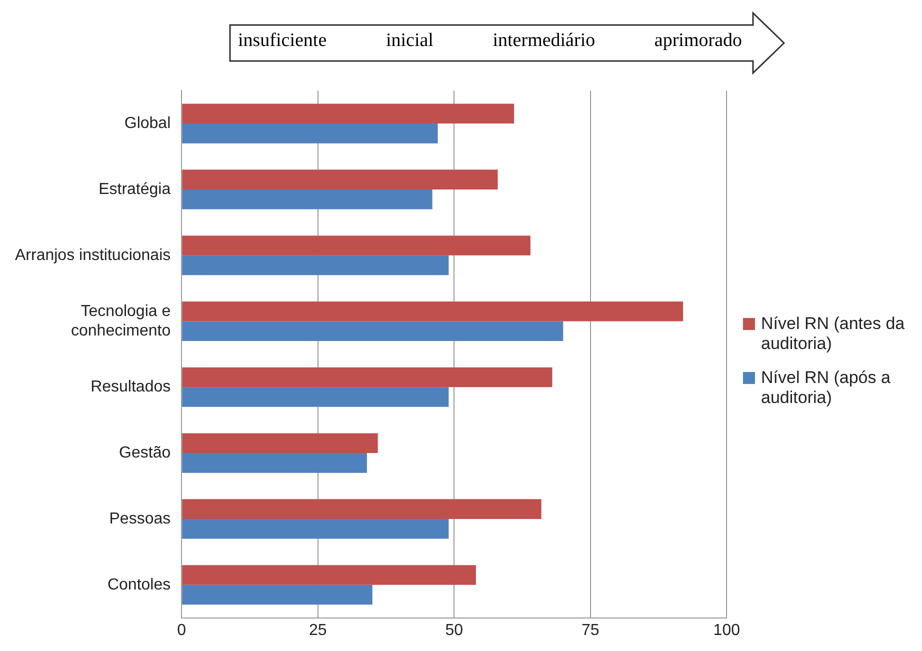  Describe the element at coordinates (410, 41) in the screenshot. I see `text: inicial` at that location.